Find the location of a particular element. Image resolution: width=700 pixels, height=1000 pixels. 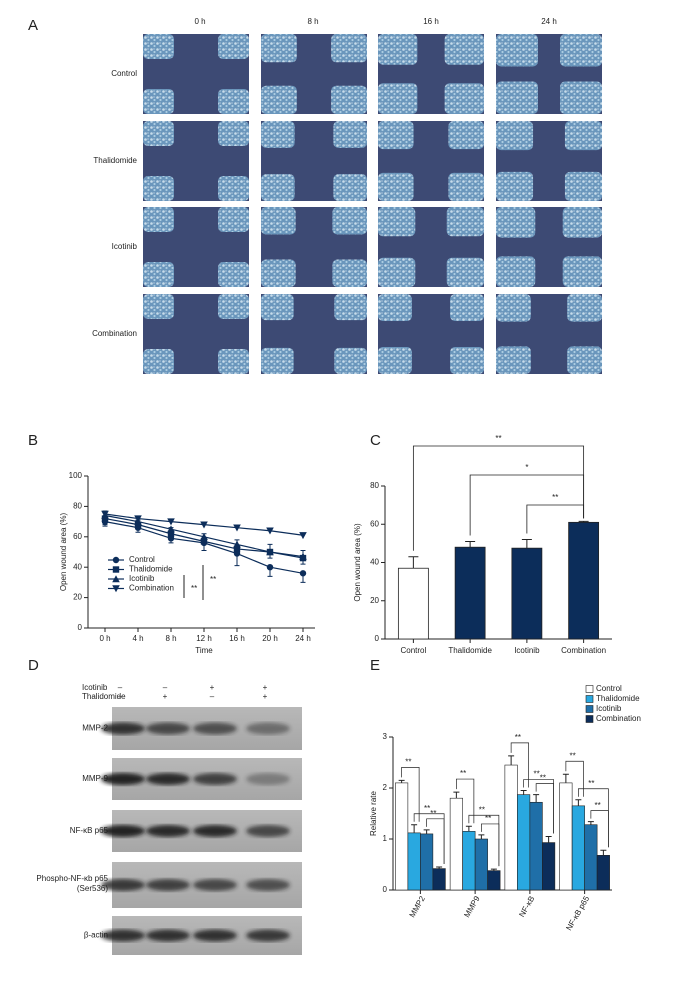

band-label: MMP-9 is located at coordinates (95, 778).